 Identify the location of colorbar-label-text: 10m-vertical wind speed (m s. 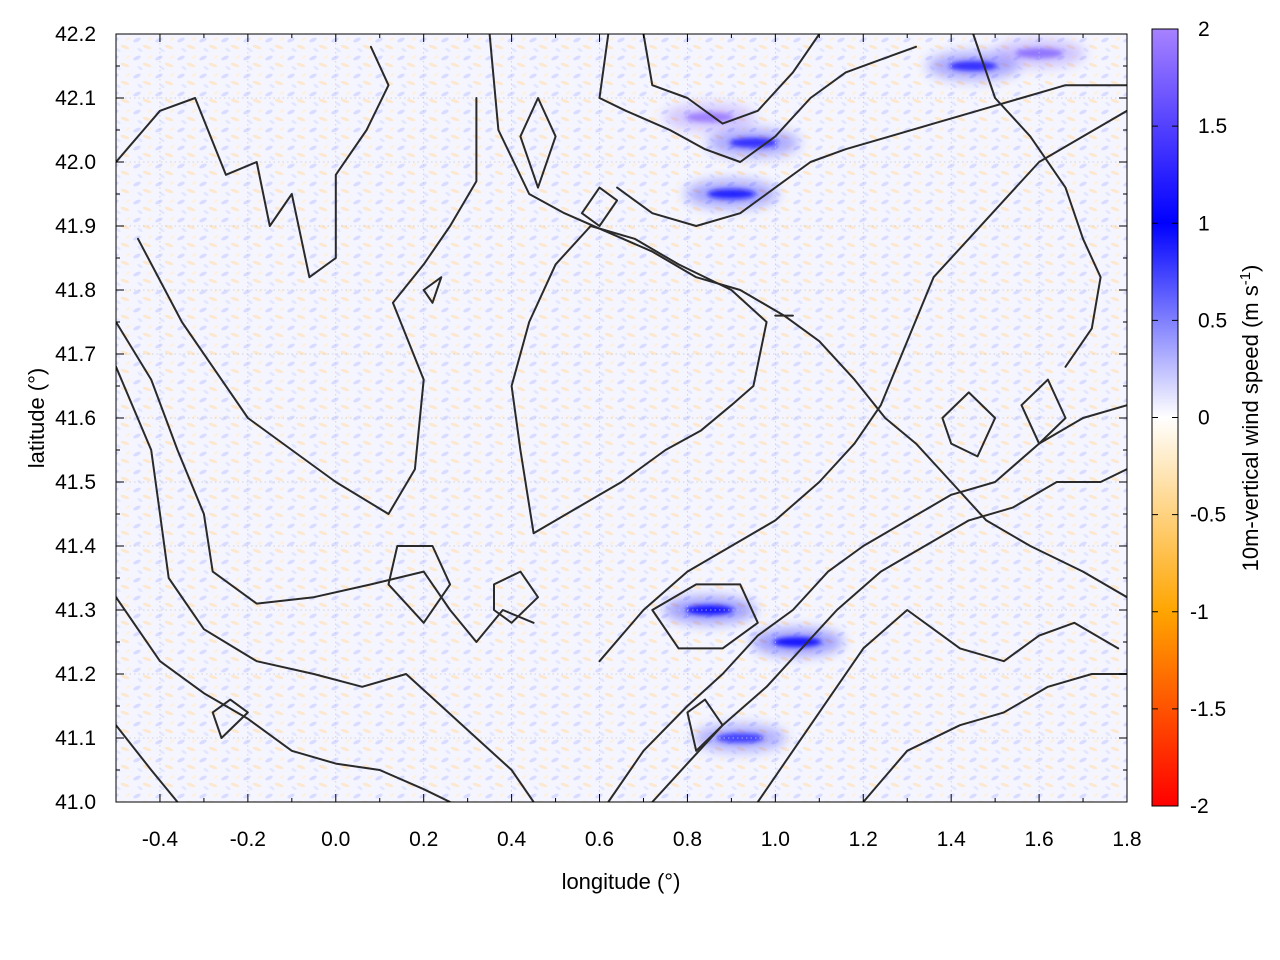
(1250, 428).